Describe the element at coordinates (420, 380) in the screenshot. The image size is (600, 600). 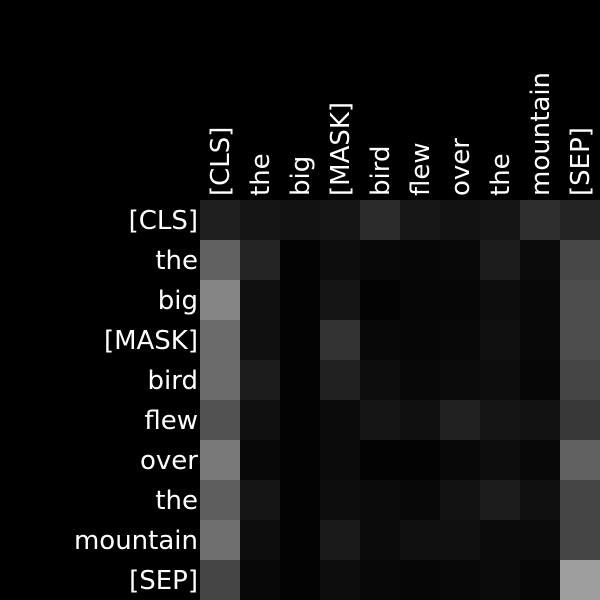
I see `heatmap-cell-r4-c5` at that location.